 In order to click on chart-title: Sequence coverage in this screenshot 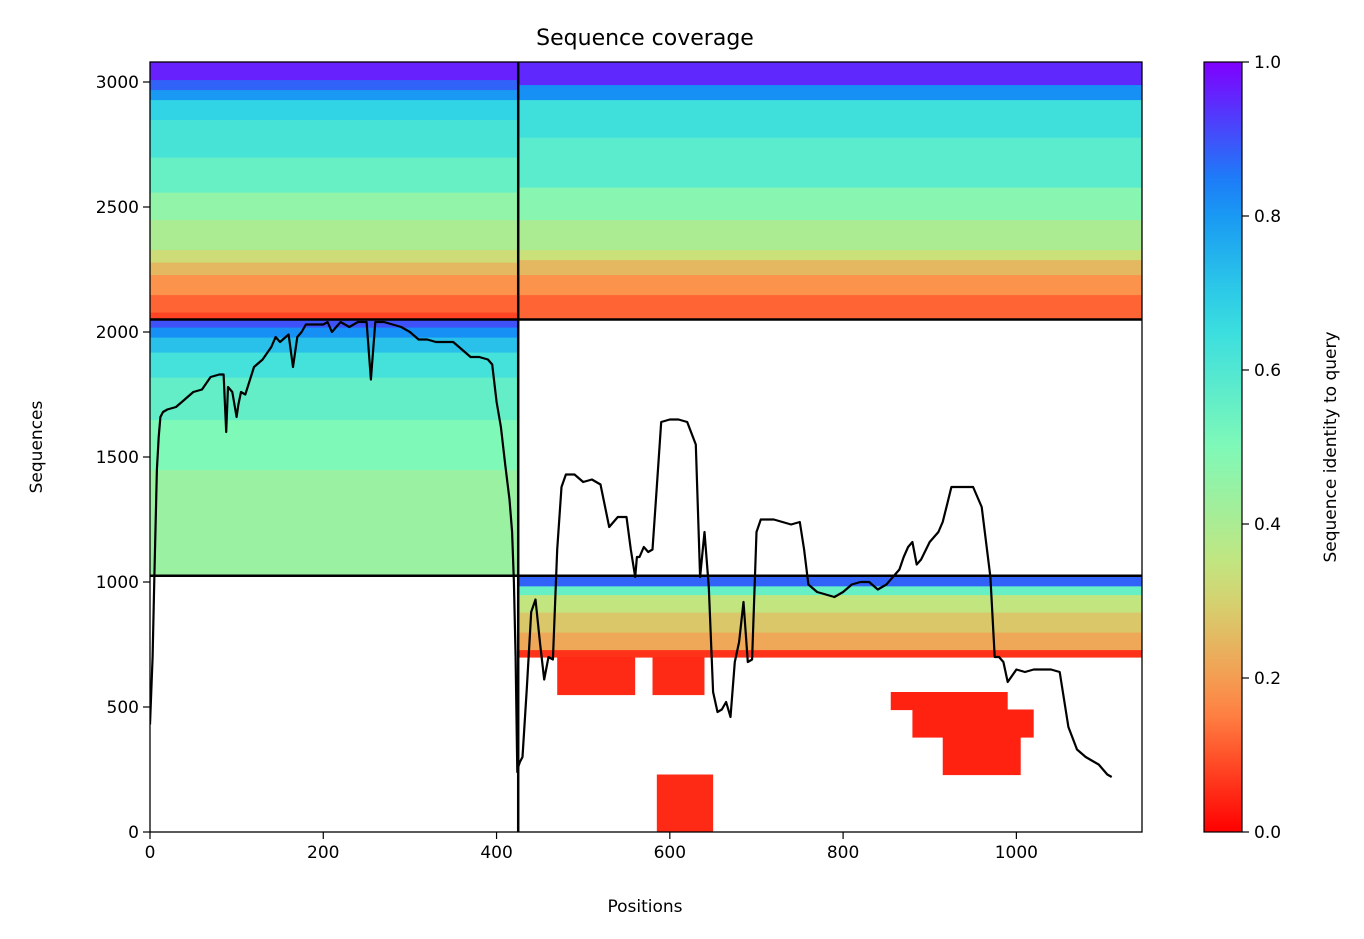, I will do `click(645, 38)`.